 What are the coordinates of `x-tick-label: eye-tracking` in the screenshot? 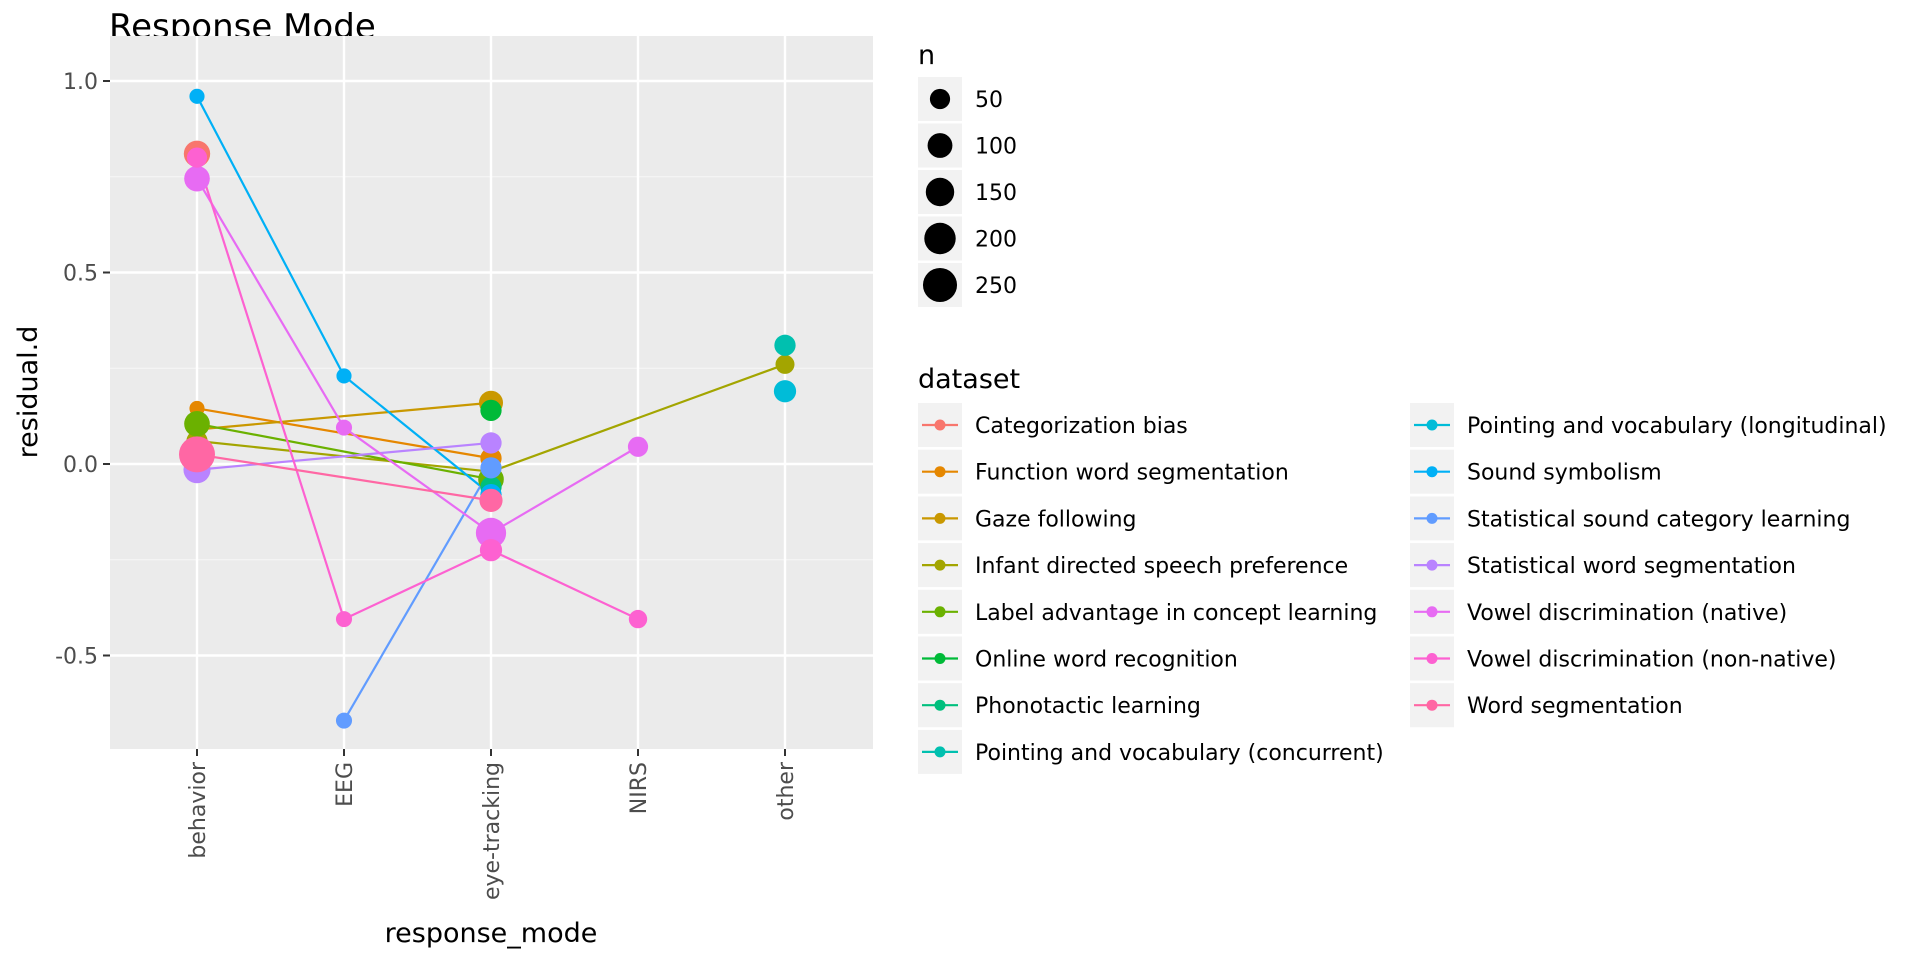 It's located at (492, 831).